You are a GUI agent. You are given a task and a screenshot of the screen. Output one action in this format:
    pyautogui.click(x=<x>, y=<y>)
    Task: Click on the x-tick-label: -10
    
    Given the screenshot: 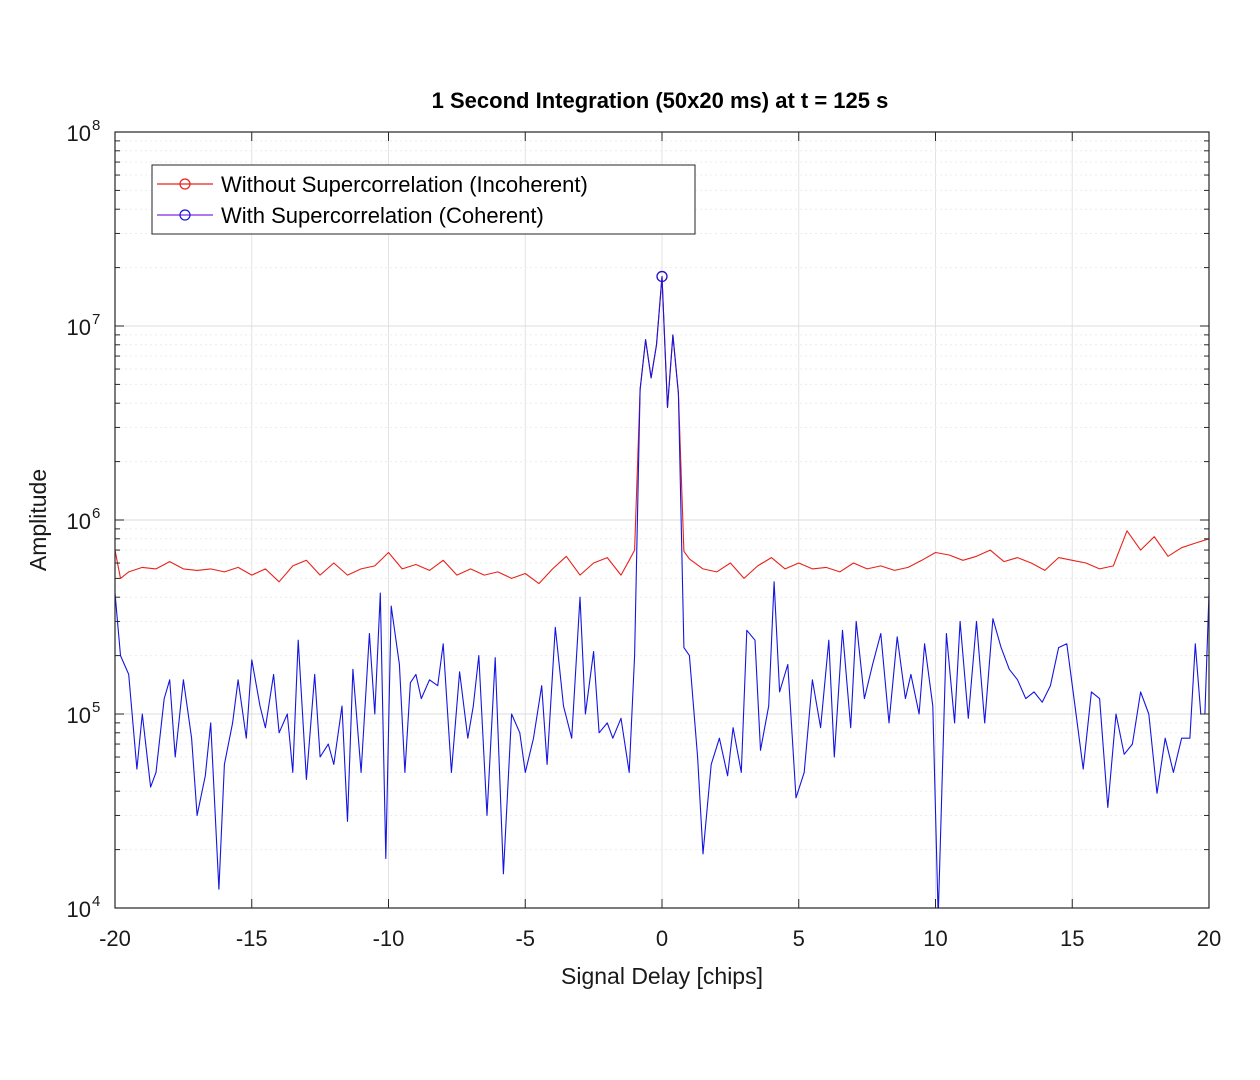 What is the action you would take?
    pyautogui.click(x=389, y=938)
    